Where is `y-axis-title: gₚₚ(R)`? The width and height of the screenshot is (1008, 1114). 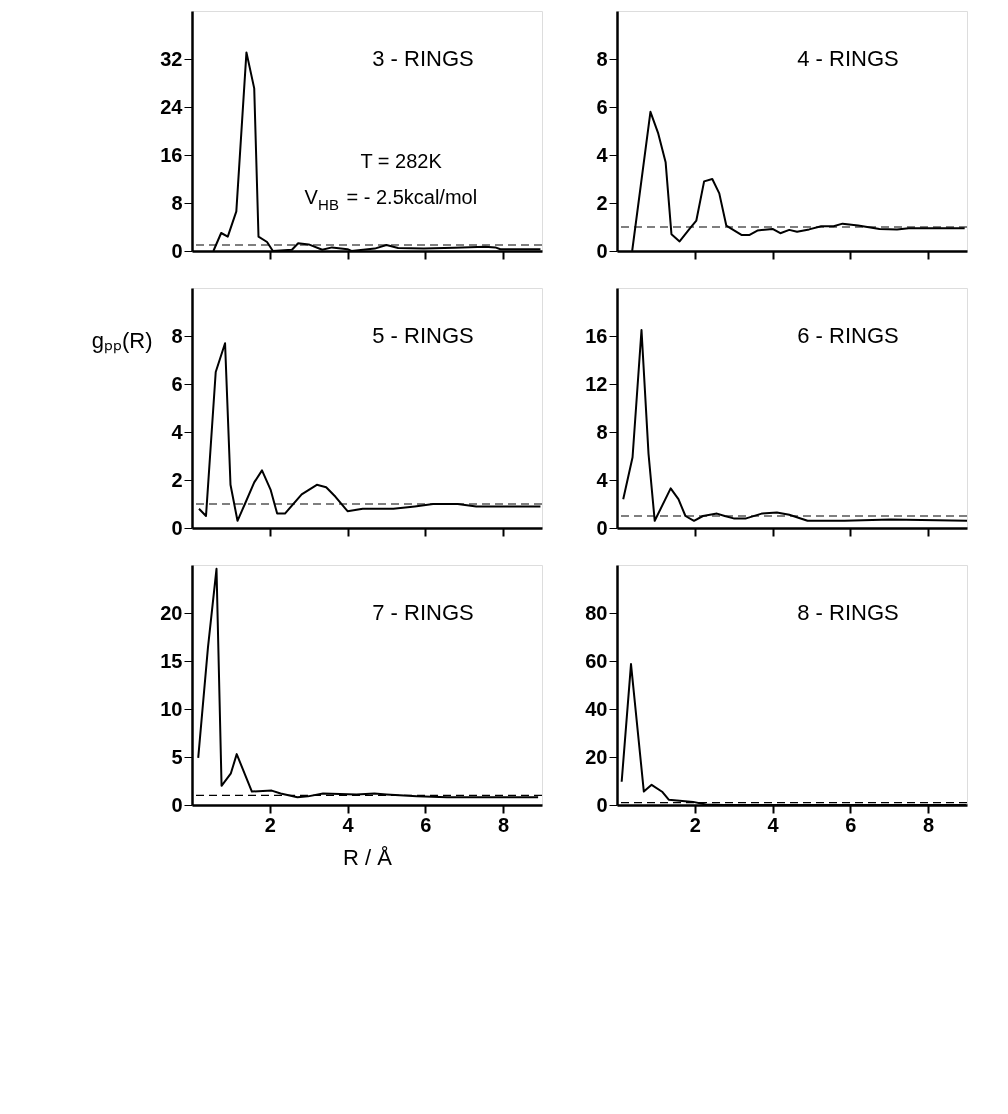 y-axis-title: gₚₚ(R) is located at coordinates (122, 341).